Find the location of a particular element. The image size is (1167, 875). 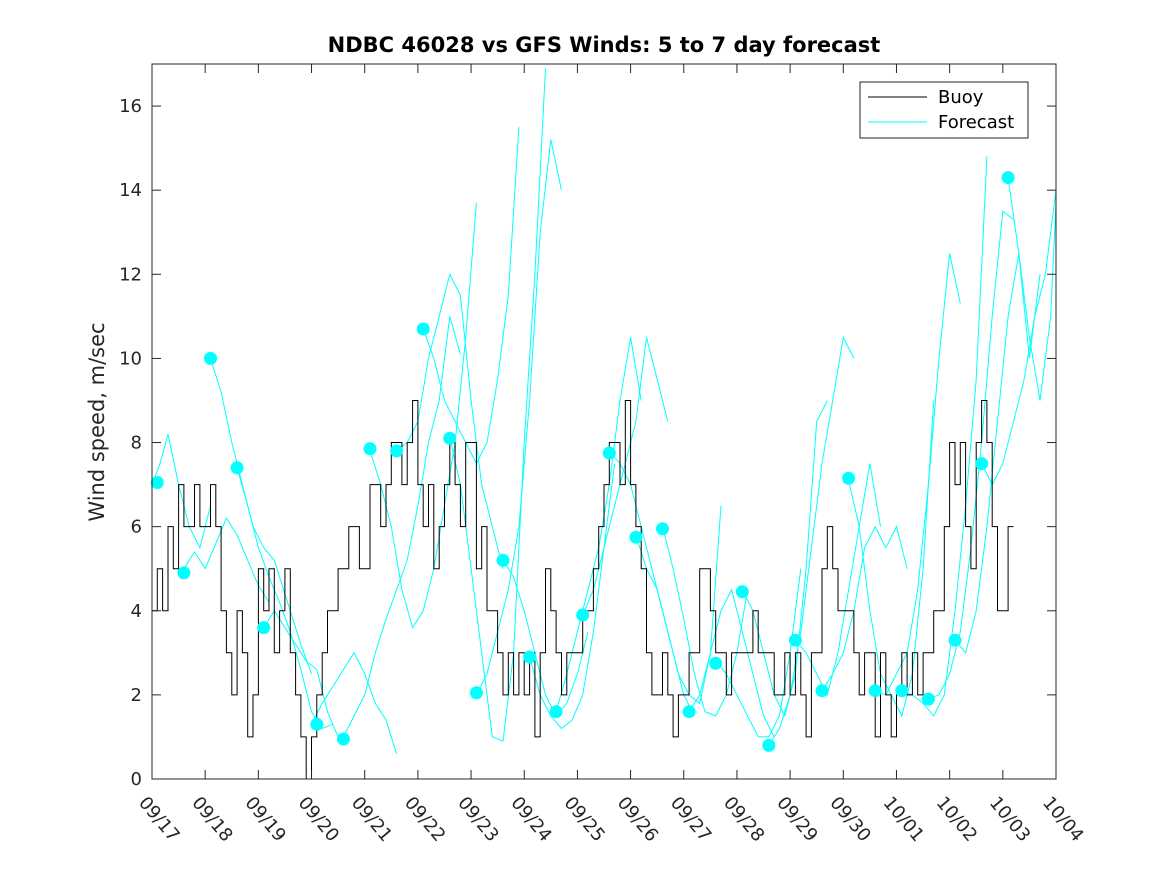

legend: Buoy Forecast is located at coordinates (944, 110).